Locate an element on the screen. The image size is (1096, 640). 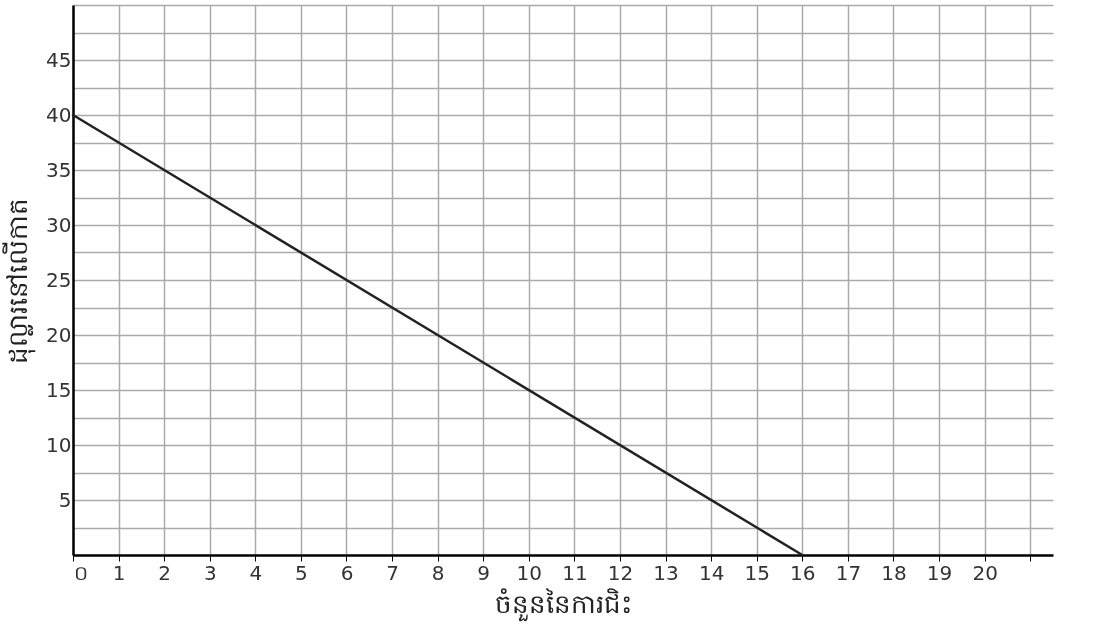
x-tick-label: 1 is located at coordinates (119, 572).